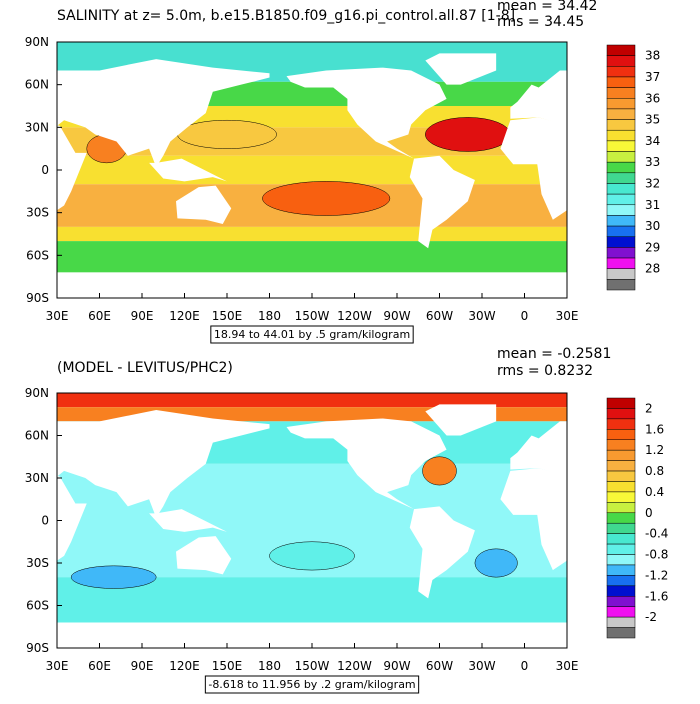 Image resolution: width=700 pixels, height=704 pixels. I want to click on info-label: -8.618 to 11.956 by .2 gram/kilogram, so click(311, 684).